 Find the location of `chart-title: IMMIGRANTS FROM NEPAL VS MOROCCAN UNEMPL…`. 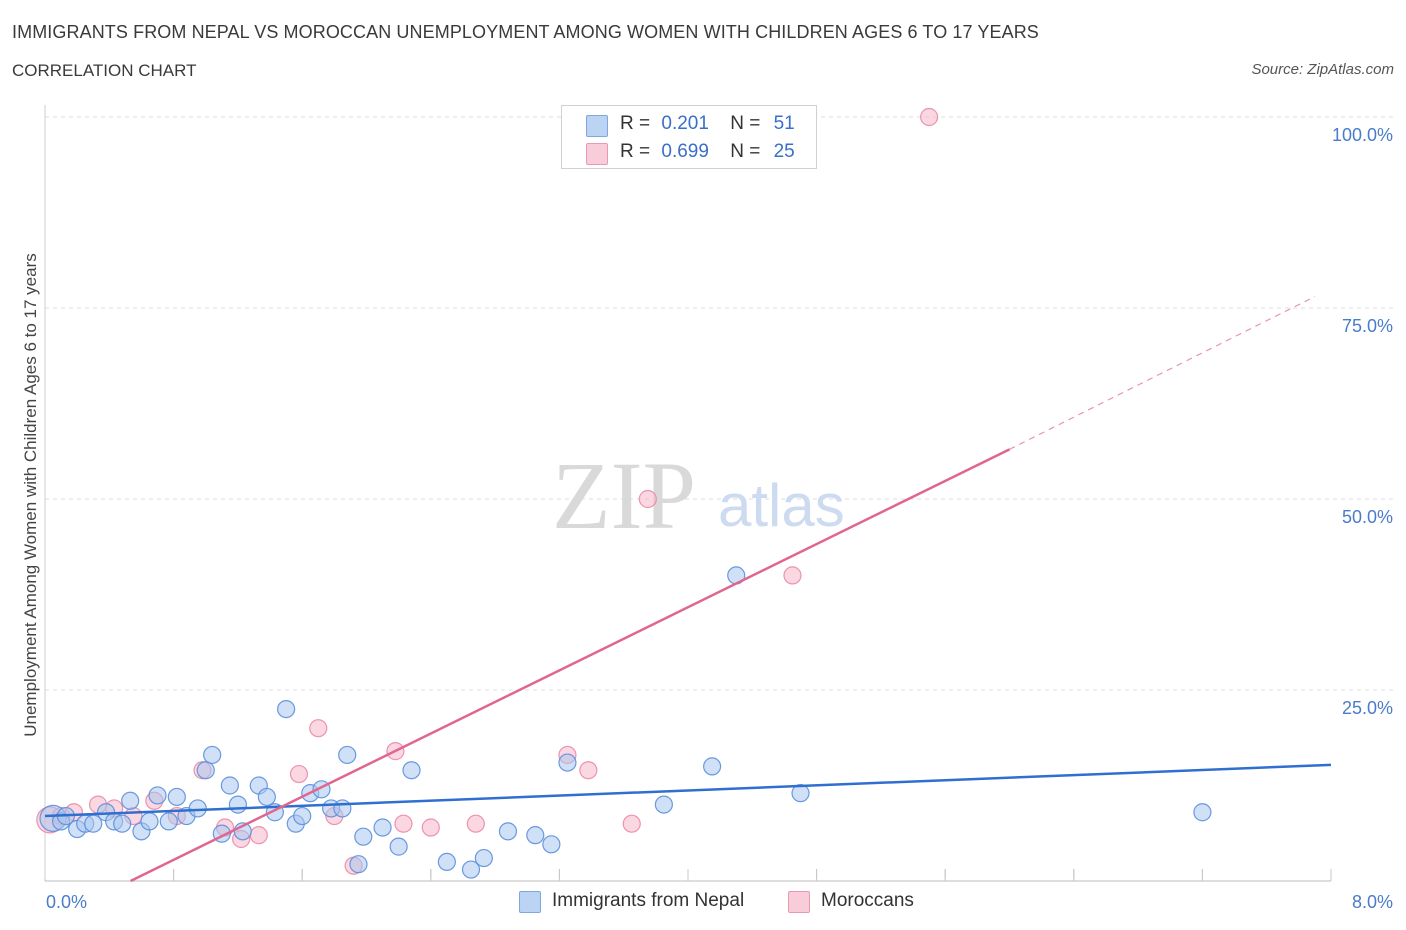

chart-title: IMMIGRANTS FROM NEPAL VS MOROCCAN UNEMPL… is located at coordinates (525, 32).